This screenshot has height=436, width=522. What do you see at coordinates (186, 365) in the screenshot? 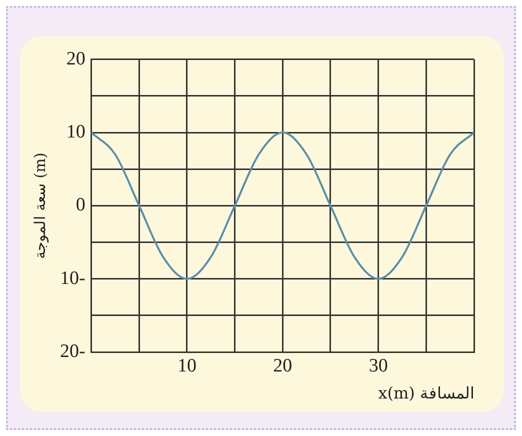
I see `x-tick-label: 10` at bounding box center [186, 365].